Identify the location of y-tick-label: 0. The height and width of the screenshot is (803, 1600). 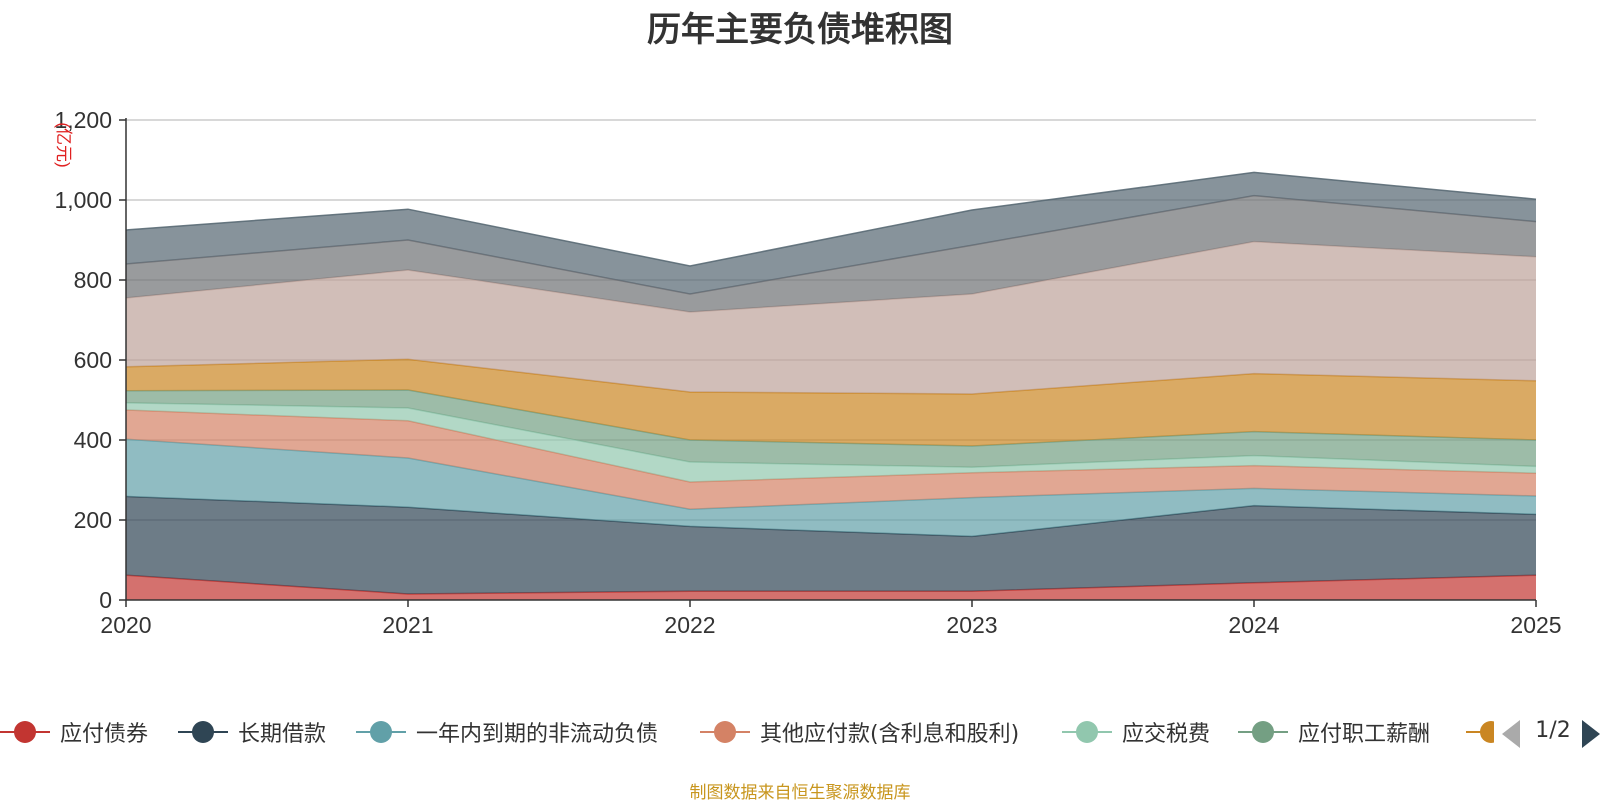
(105, 600).